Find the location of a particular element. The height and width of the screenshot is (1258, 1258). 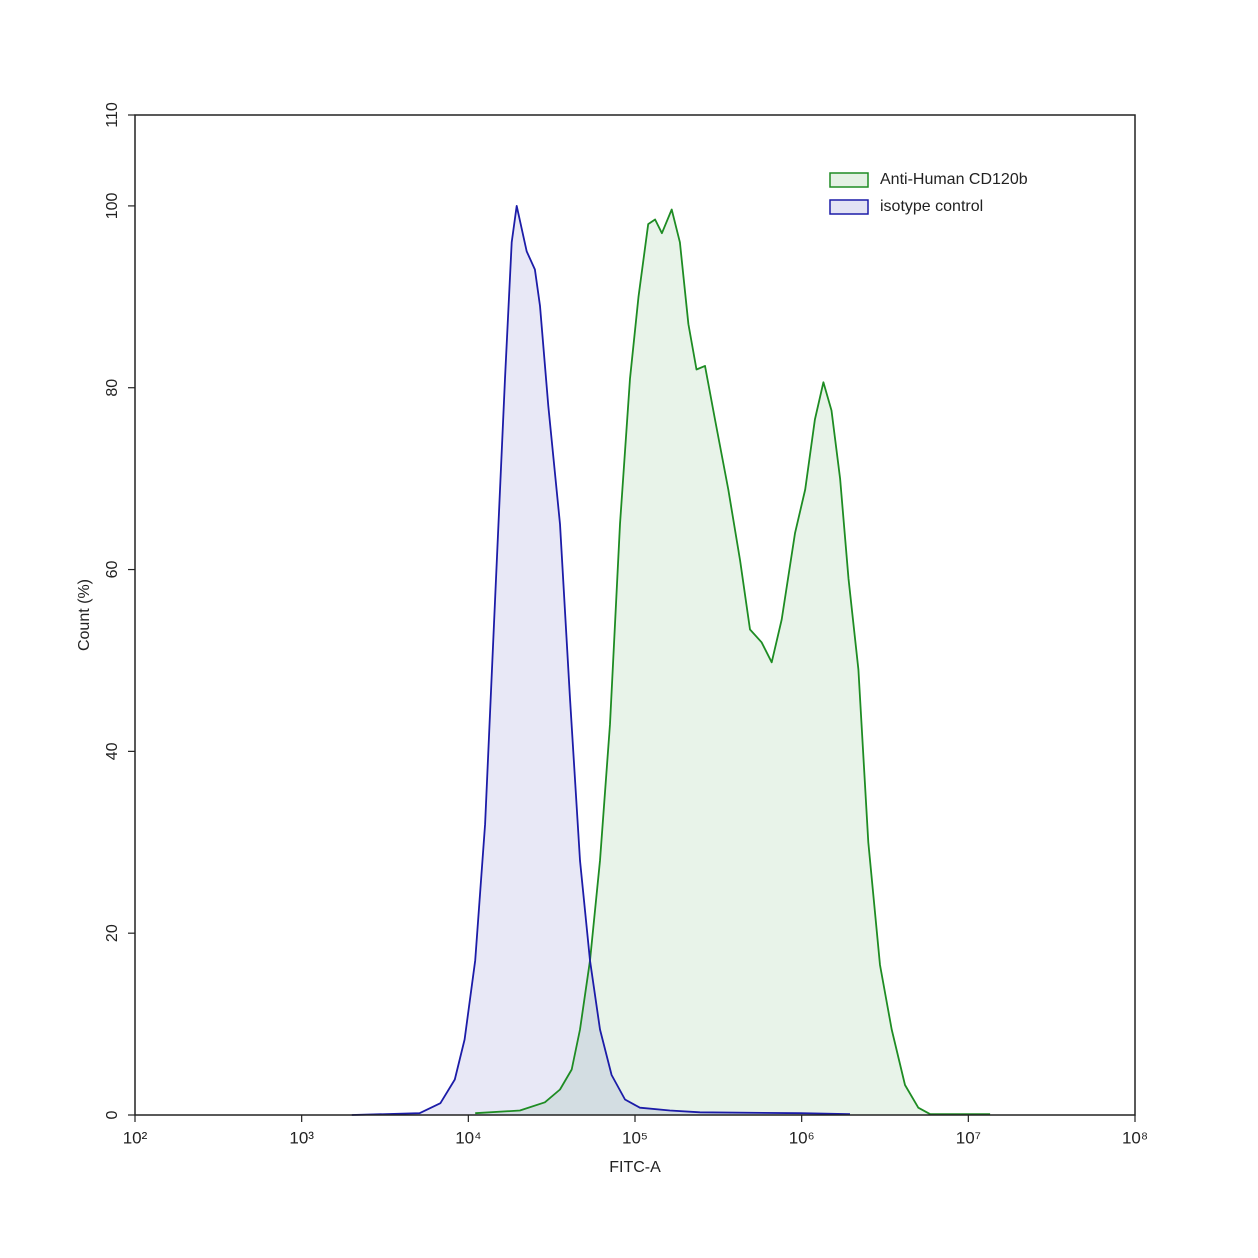

x-tick-label: 10⁸ is located at coordinates (1135, 1137).